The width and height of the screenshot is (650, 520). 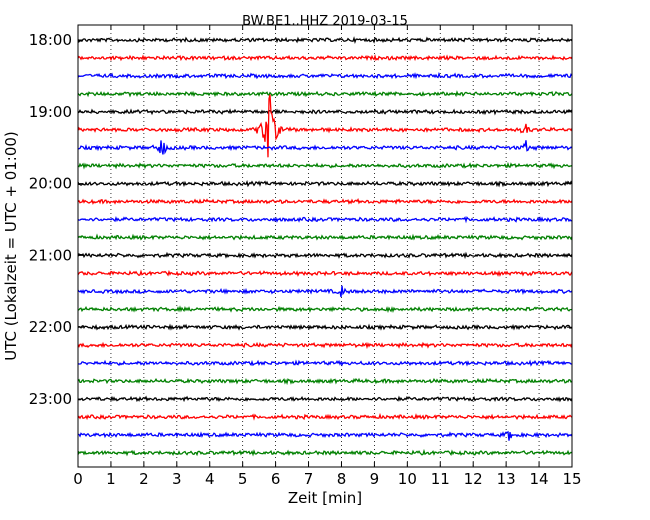 What do you see at coordinates (506, 479) in the screenshot?
I see `x-tick-label: 13` at bounding box center [506, 479].